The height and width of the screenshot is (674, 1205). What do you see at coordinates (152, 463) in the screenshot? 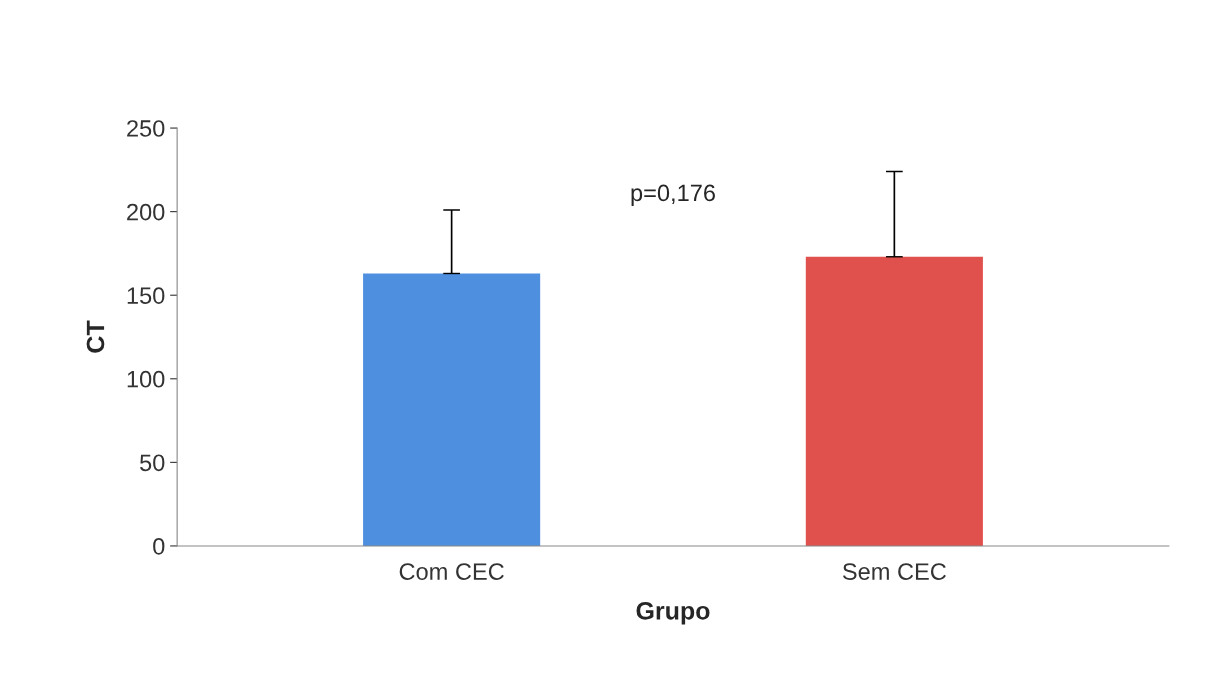
I see `y-tick-label: 50` at bounding box center [152, 463].